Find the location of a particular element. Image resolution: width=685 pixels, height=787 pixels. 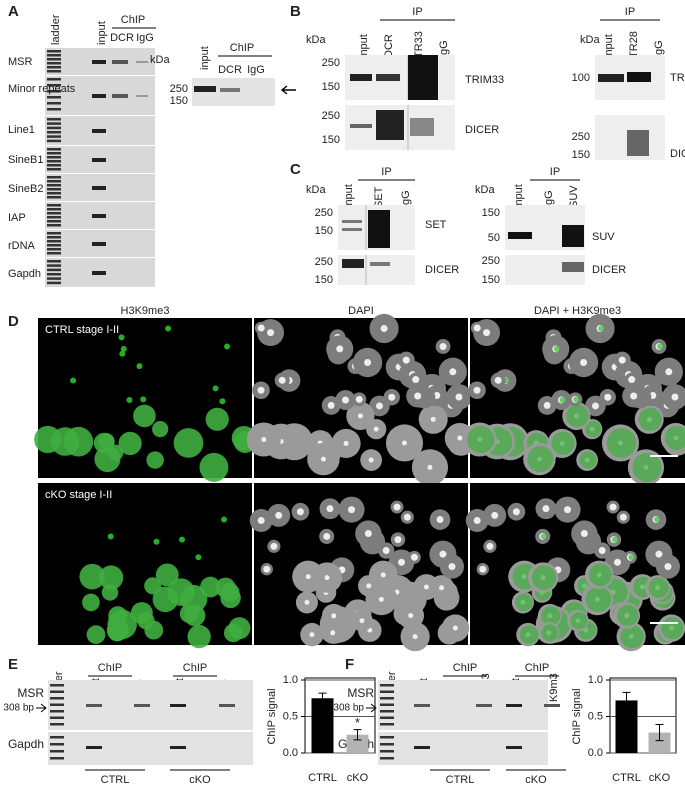

row-label: rDNA is located at coordinates (22, 246).